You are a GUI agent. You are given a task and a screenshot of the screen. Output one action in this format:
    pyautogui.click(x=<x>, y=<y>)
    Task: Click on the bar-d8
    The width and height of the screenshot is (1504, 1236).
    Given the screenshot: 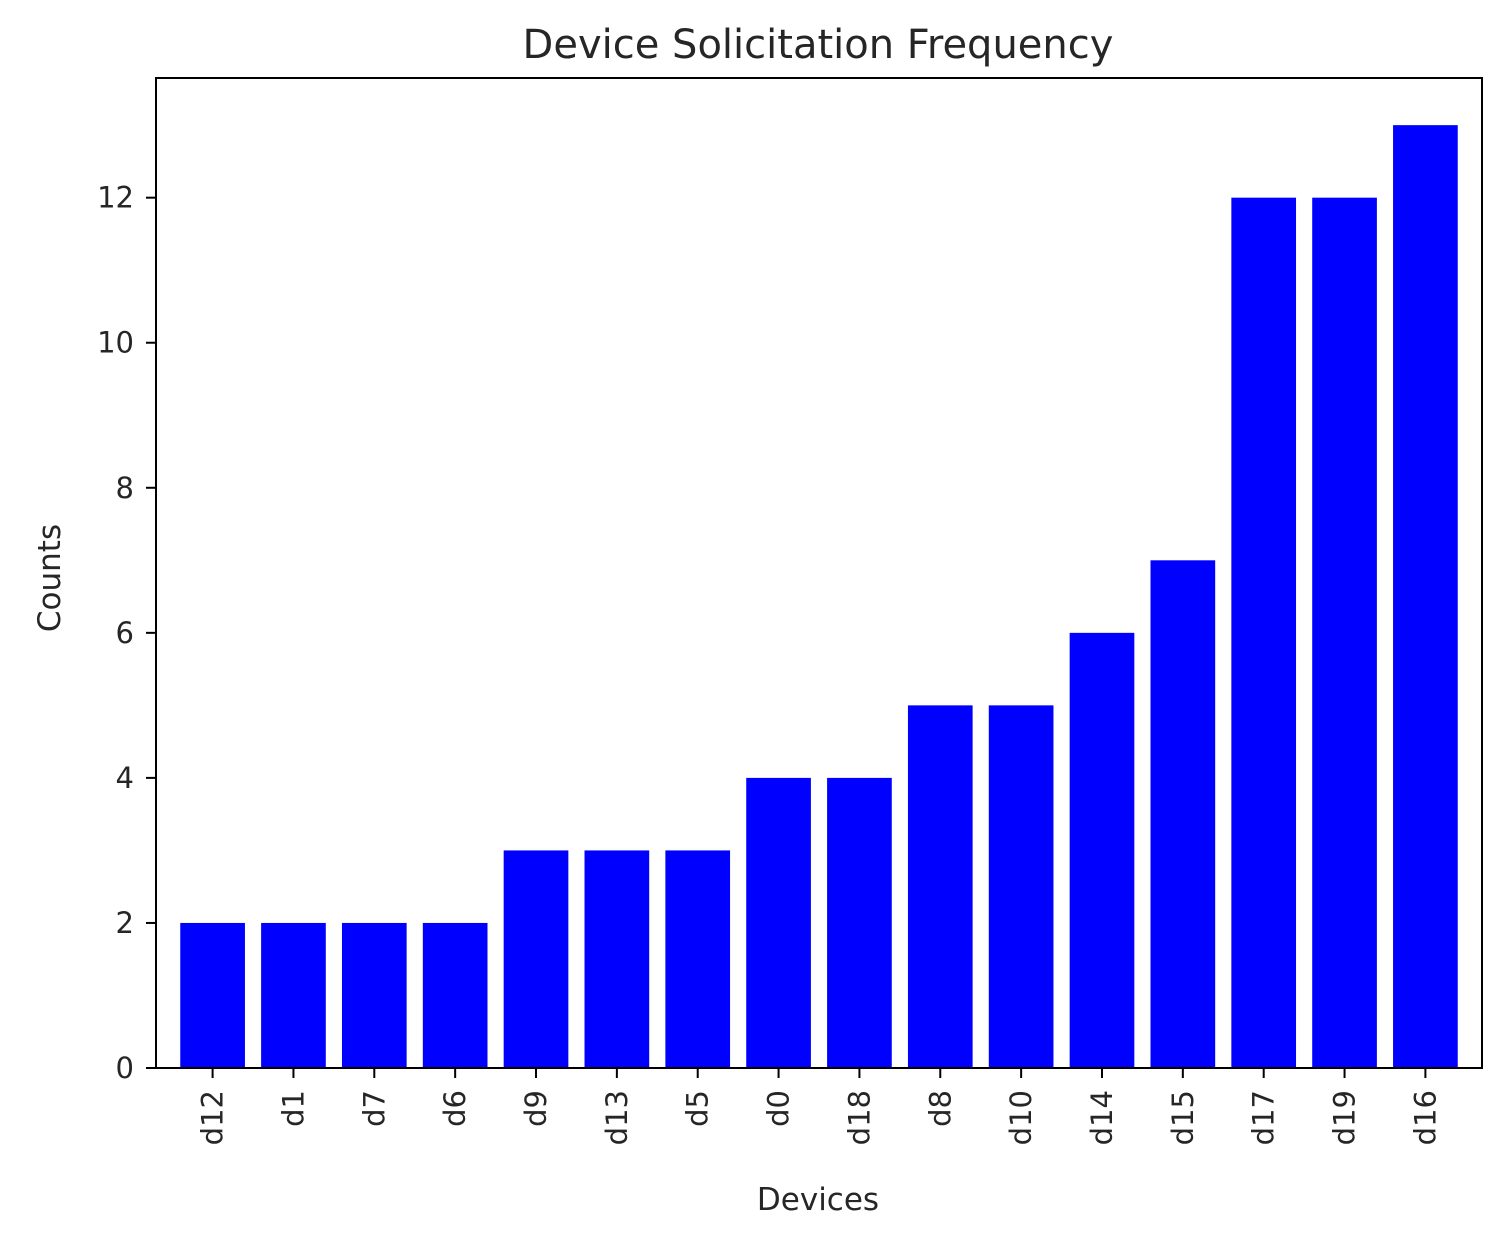 What is the action you would take?
    pyautogui.click(x=940, y=886)
    